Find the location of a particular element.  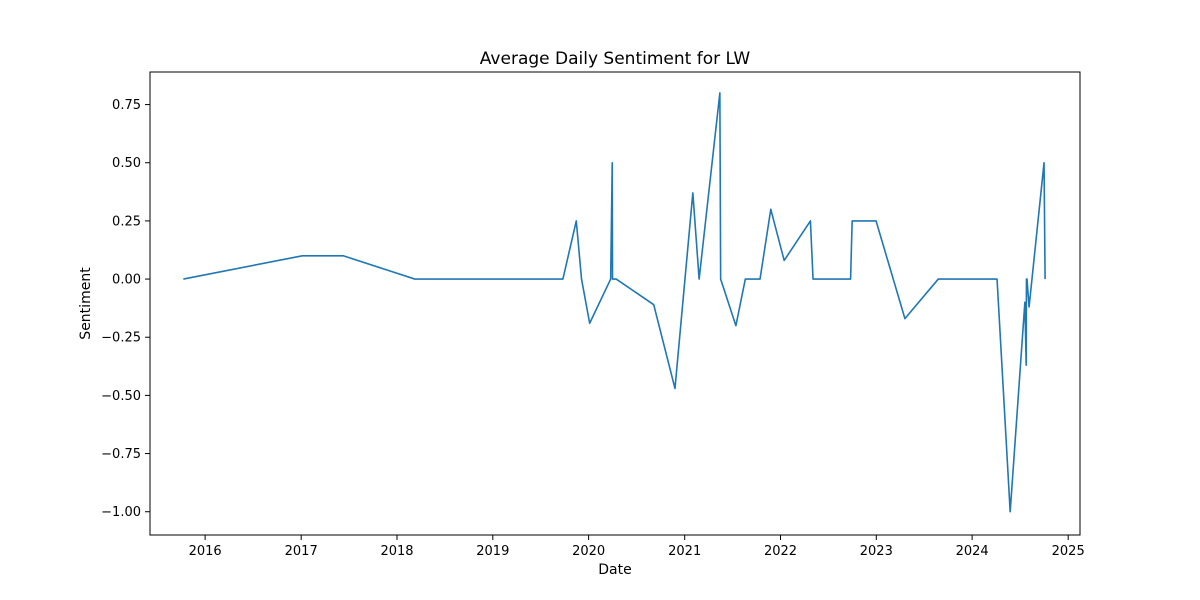

x-tick-label: 2019 is located at coordinates (492, 551).